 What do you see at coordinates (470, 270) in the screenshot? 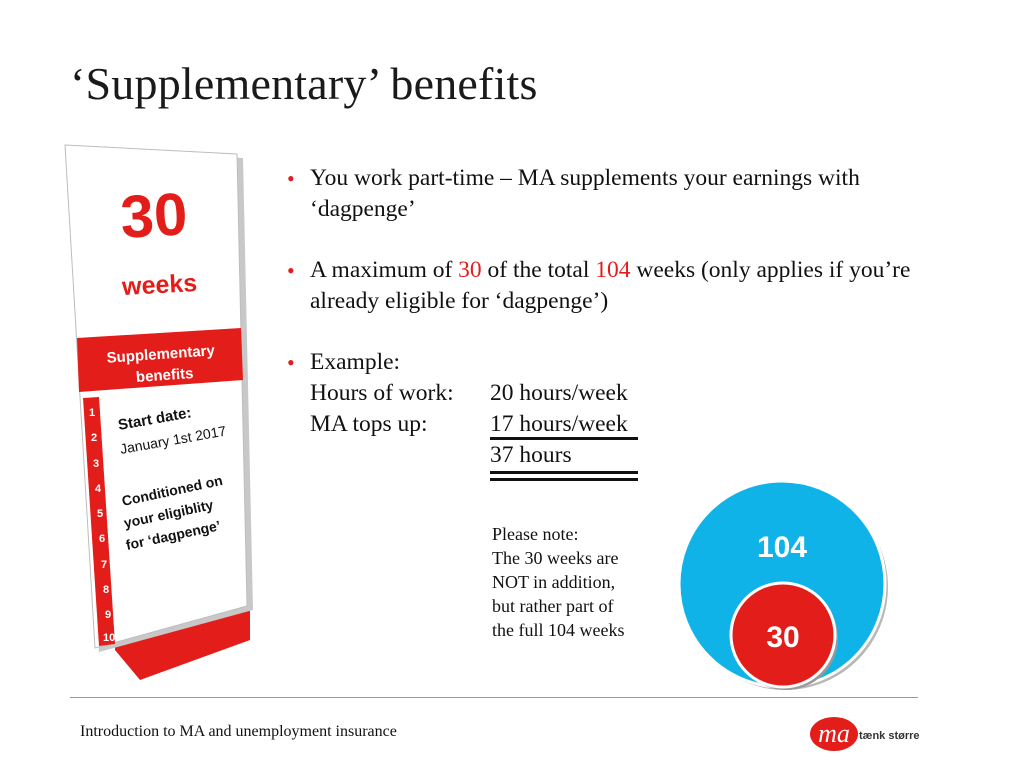
I see `highlight-30: 30` at bounding box center [470, 270].